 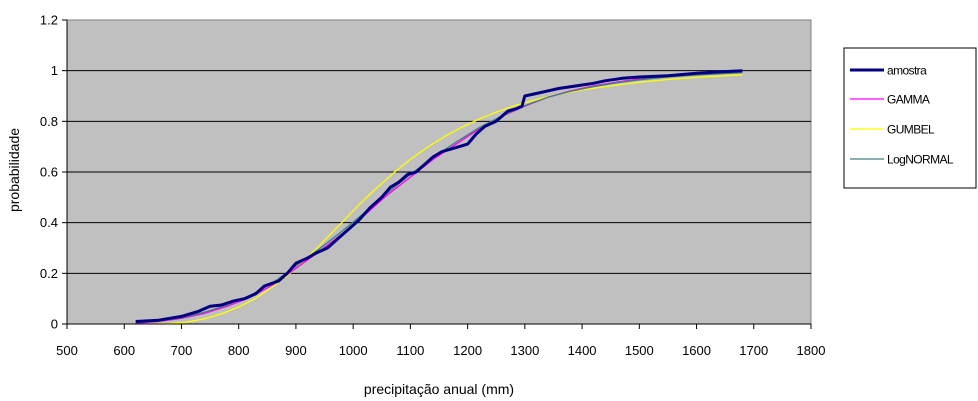 What do you see at coordinates (353, 350) in the screenshot?
I see `x-tick-label: 1000` at bounding box center [353, 350].